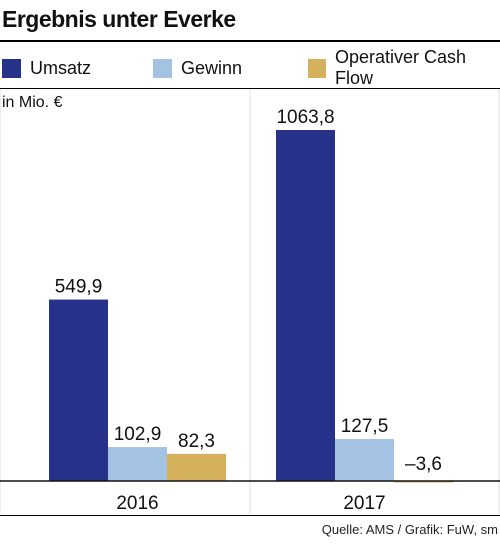 Image resolution: width=500 pixels, height=545 pixels. I want to click on bar-gewinn-2017, so click(364, 459).